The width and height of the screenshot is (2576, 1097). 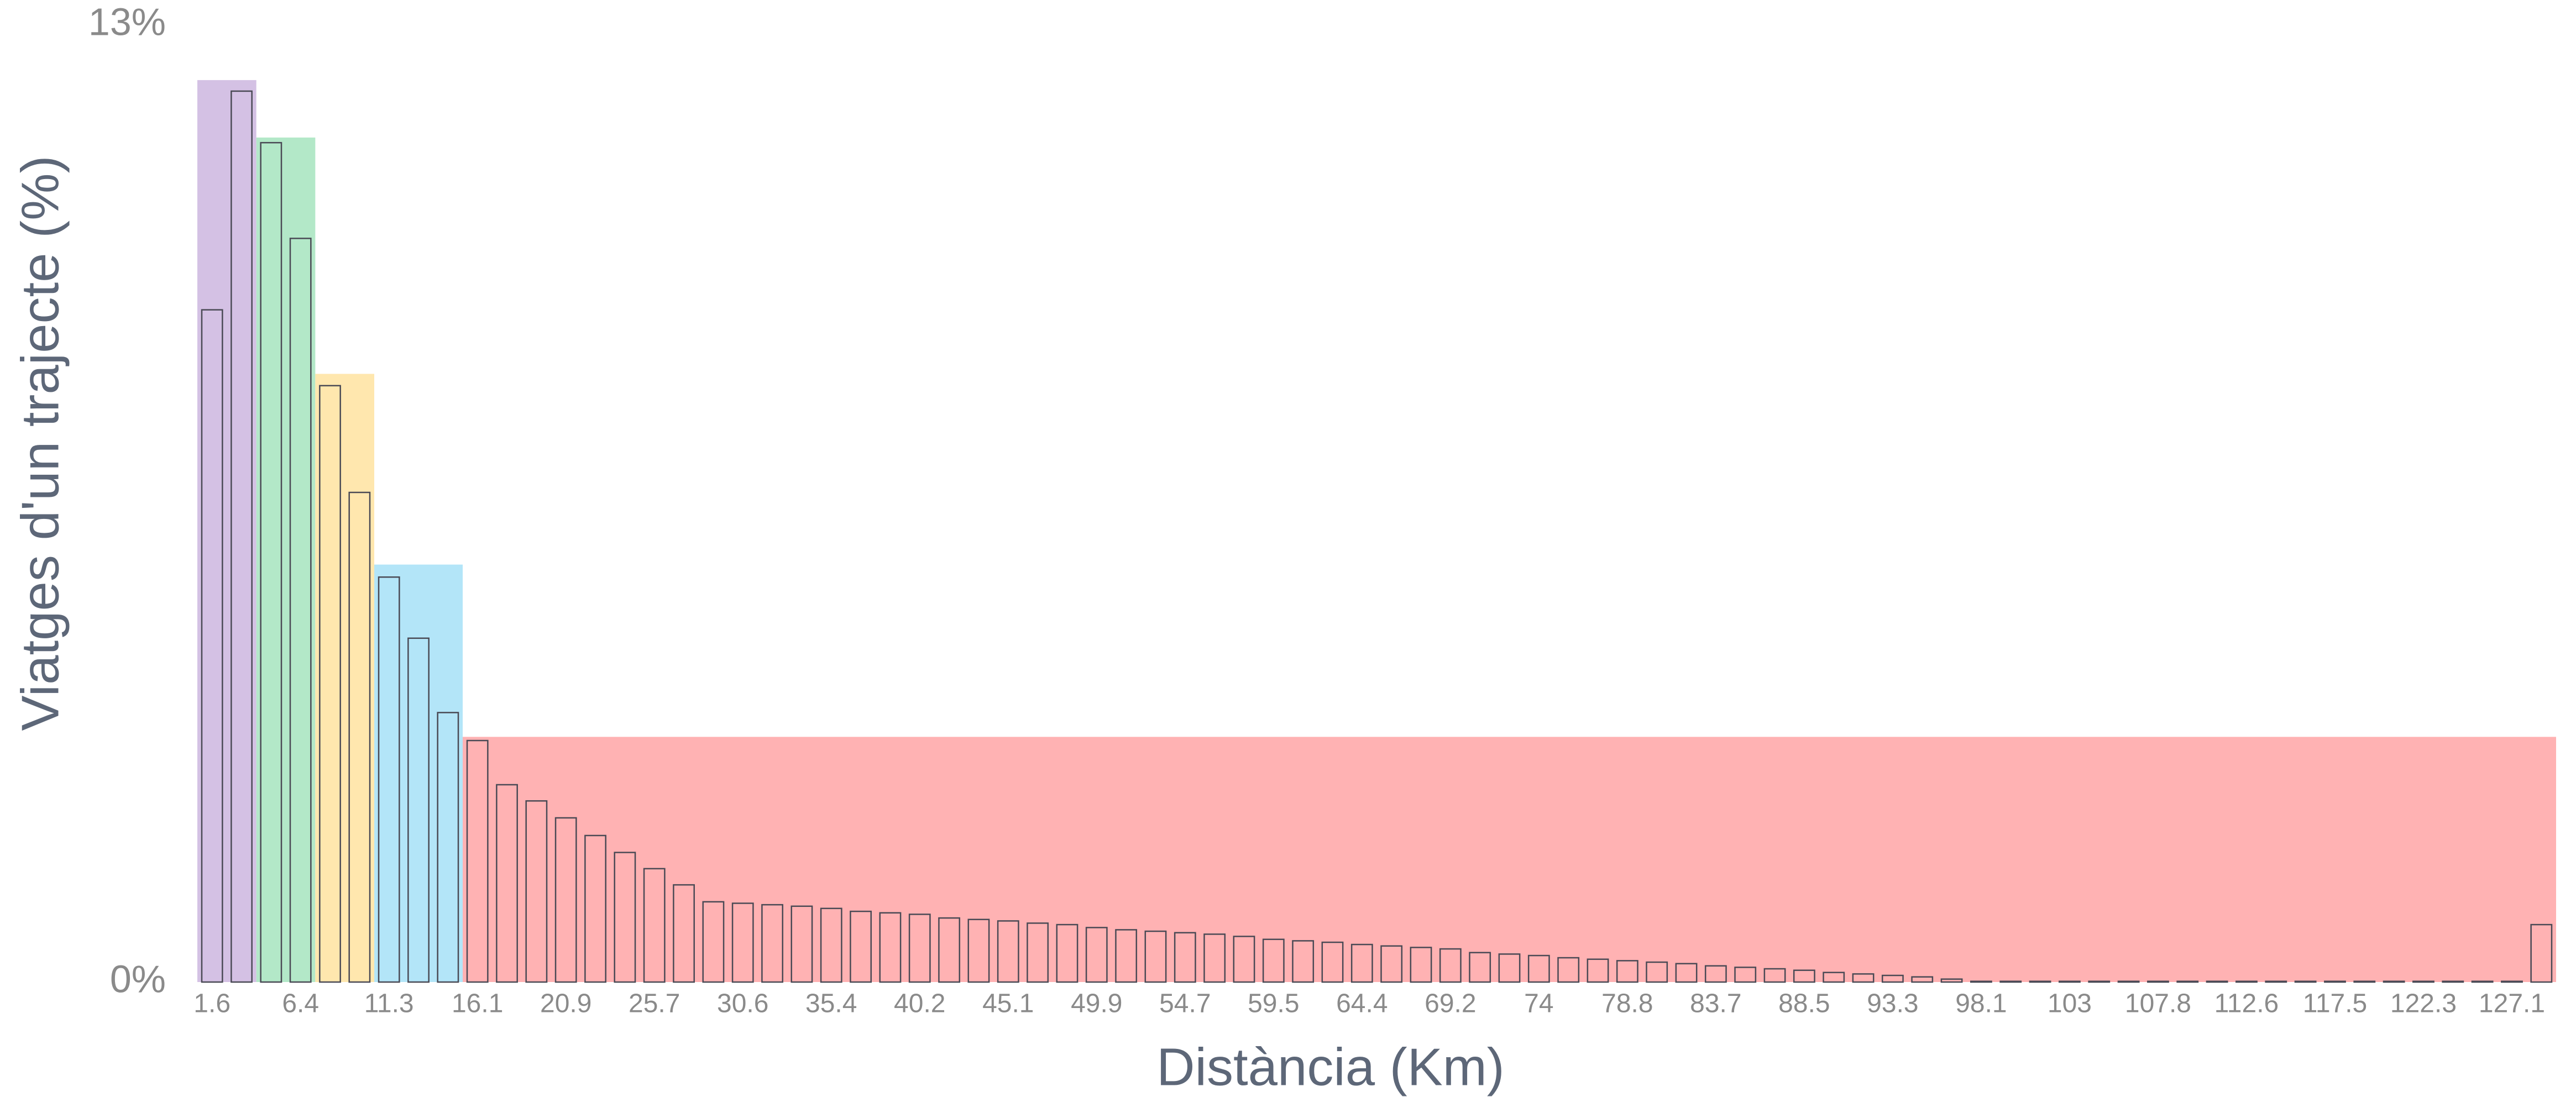 What do you see at coordinates (2070, 1004) in the screenshot?
I see `x-tick-label: 103` at bounding box center [2070, 1004].